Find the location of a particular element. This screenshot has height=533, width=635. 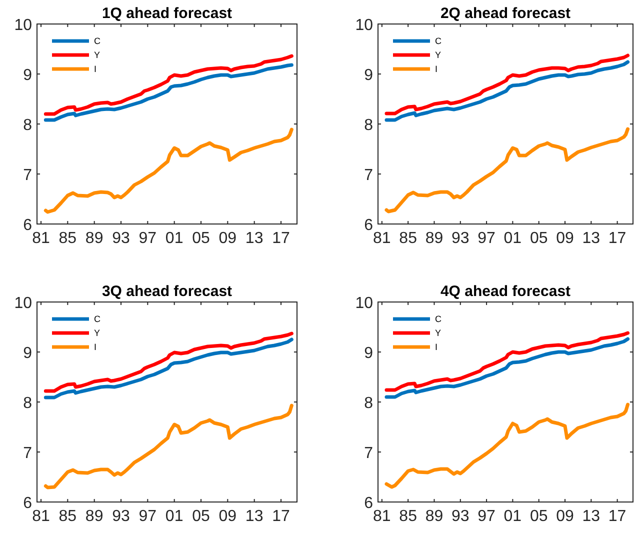

chart-title: 2Q ahead forecast is located at coordinates (505, 13).